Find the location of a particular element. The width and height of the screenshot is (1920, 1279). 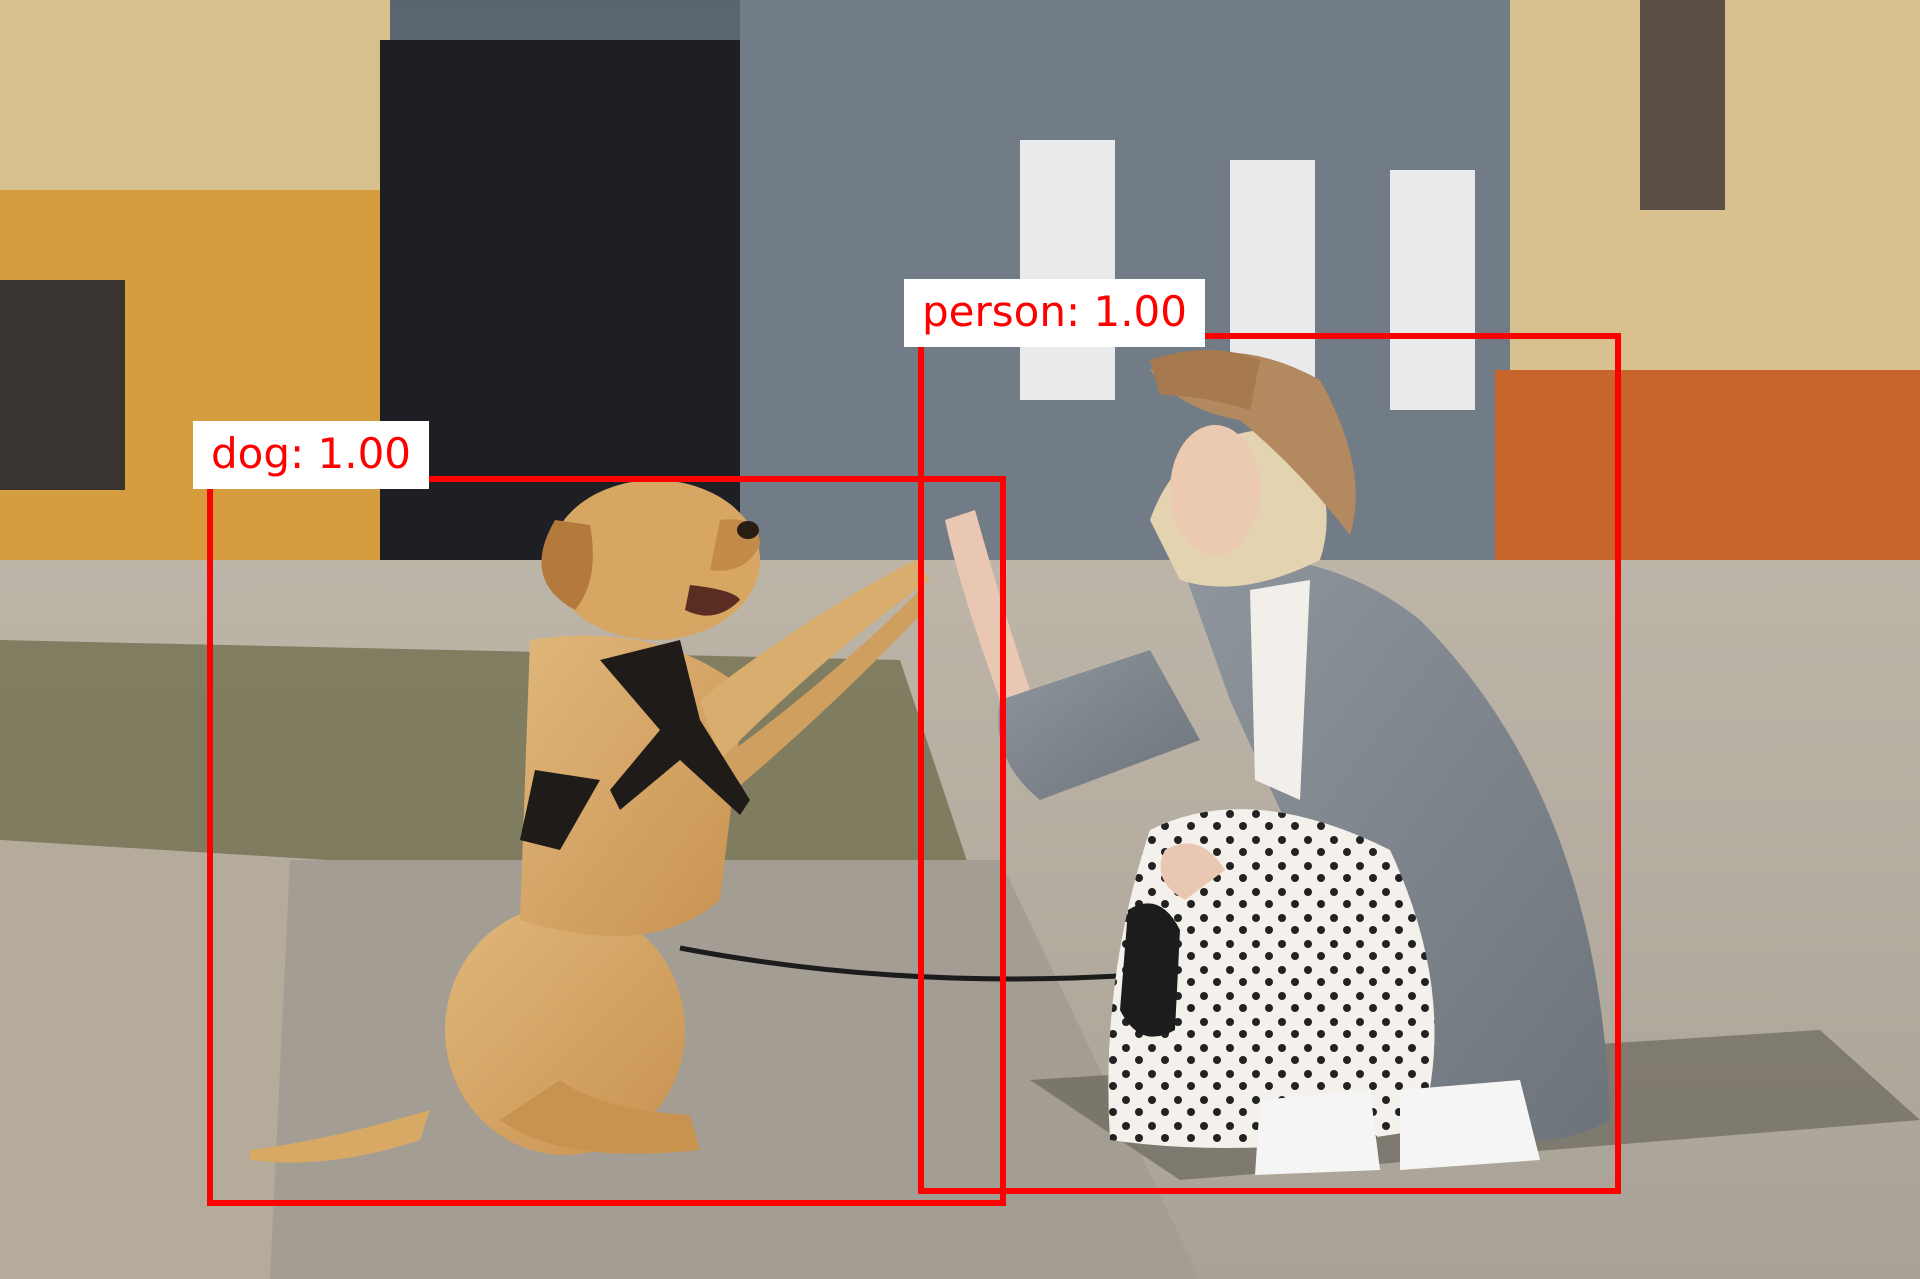

person-detection-label: person: 1.00 is located at coordinates (1054, 313).